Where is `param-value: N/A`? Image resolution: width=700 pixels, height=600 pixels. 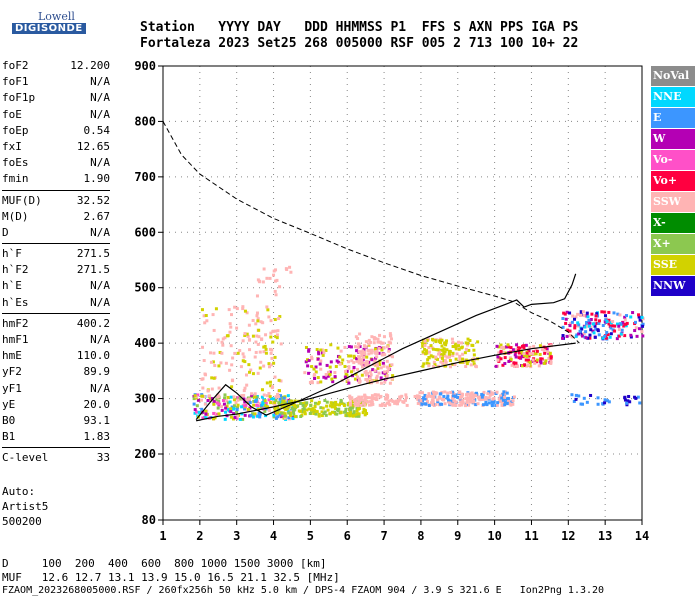 param-value: N/A is located at coordinates (100, 98).